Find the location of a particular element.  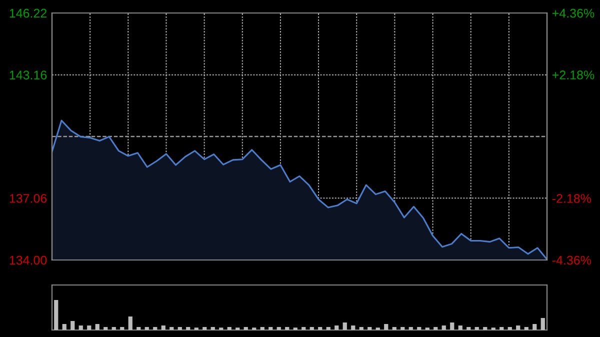

y-tick-label: 134.00 is located at coordinates (28, 260).